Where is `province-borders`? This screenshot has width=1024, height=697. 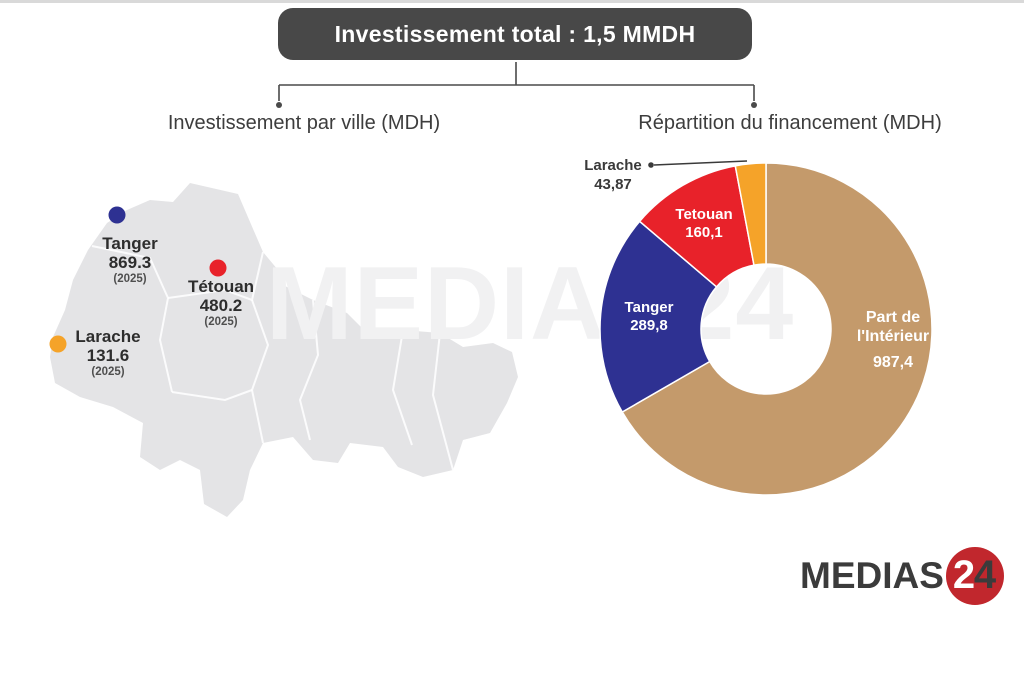
province-borders is located at coordinates (272, 358).